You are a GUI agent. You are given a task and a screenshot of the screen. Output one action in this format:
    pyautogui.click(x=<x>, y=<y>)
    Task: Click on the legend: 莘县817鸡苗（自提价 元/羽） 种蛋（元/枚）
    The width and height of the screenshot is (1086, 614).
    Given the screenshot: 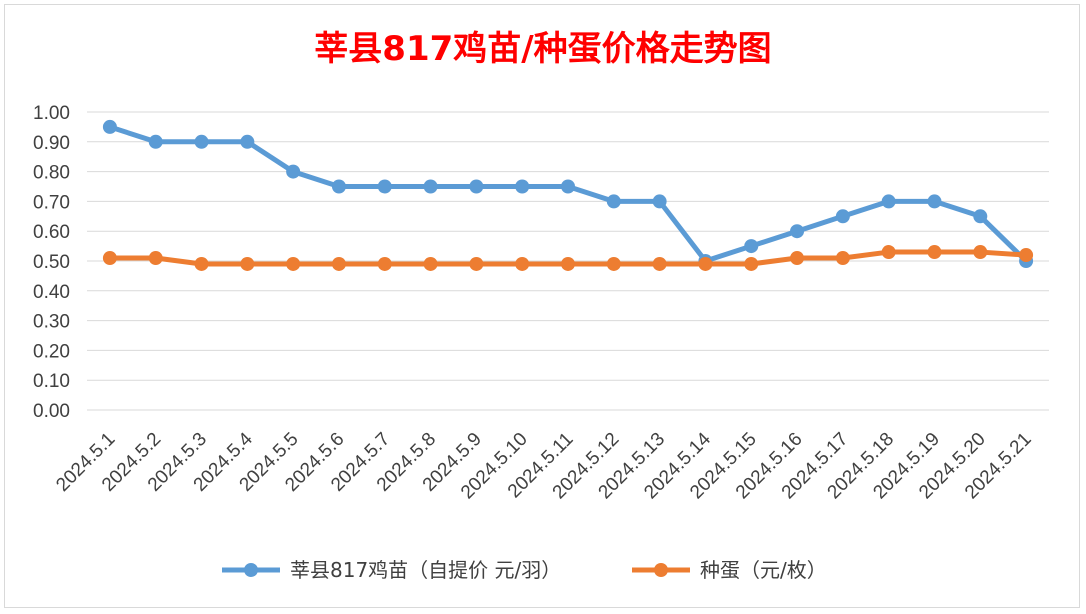 What is the action you would take?
    pyautogui.click(x=524, y=570)
    